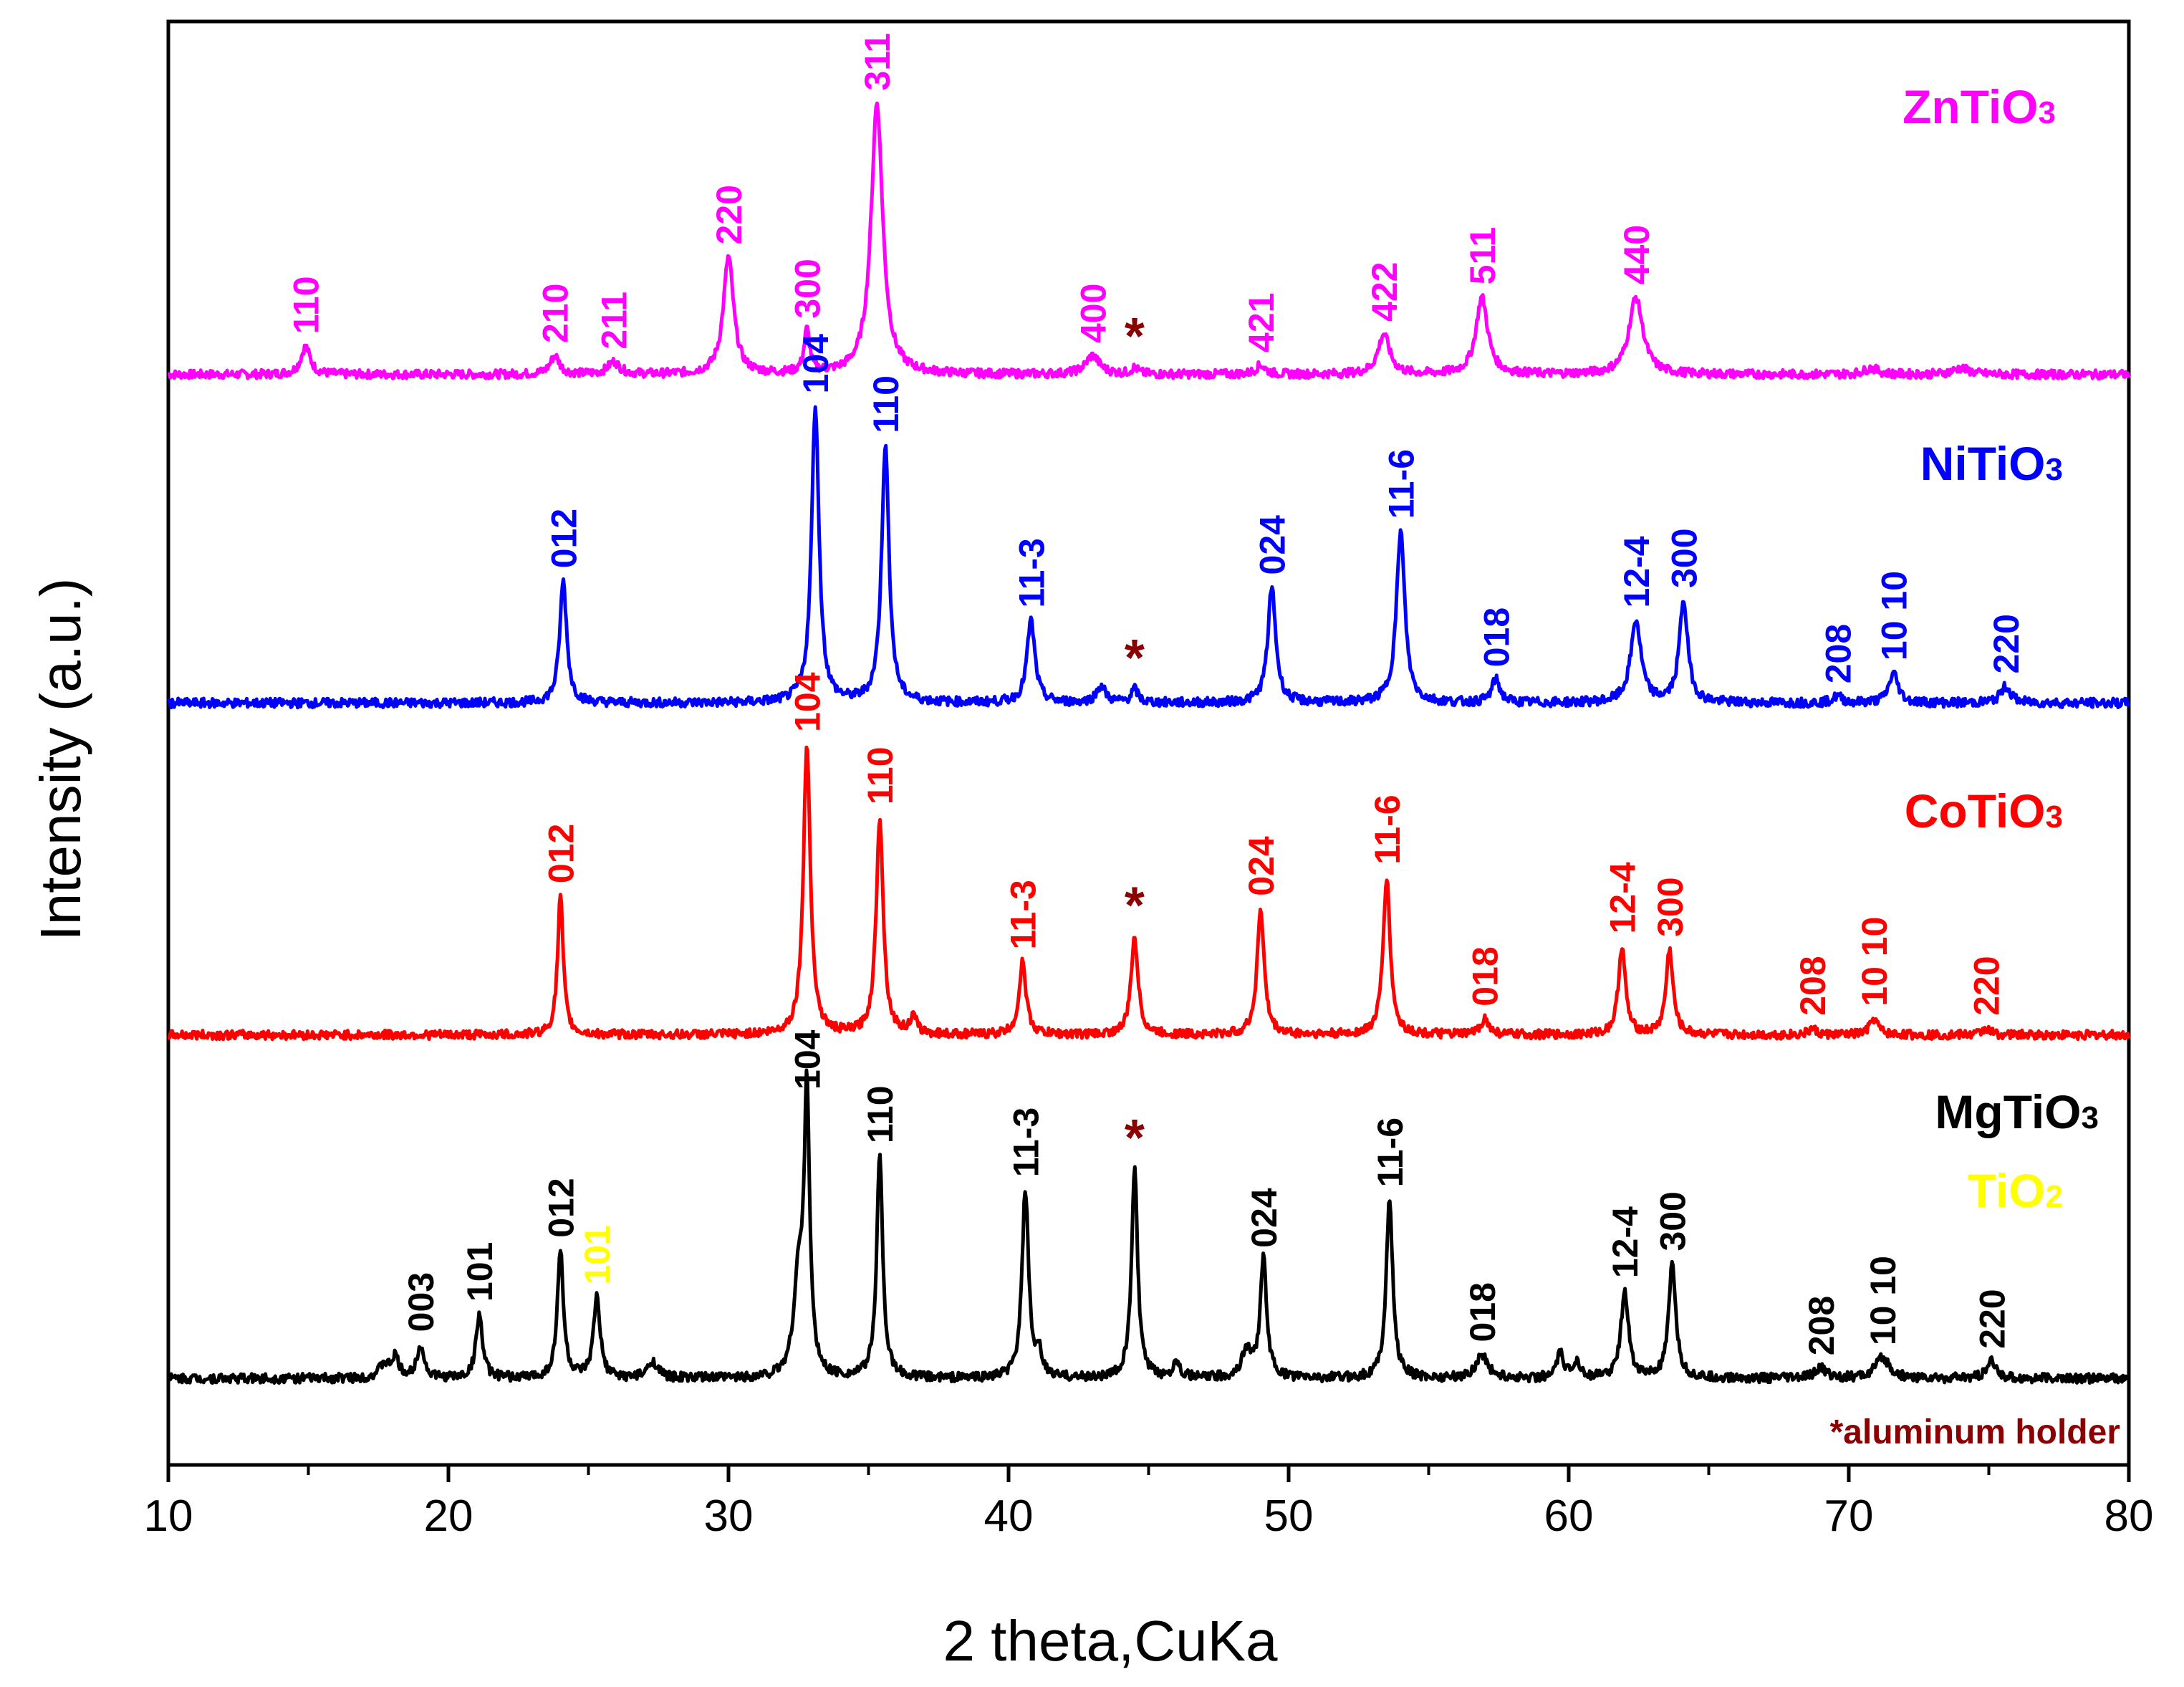  Describe the element at coordinates (1849, 1516) in the screenshot. I see `x-tick-label: 70` at that location.